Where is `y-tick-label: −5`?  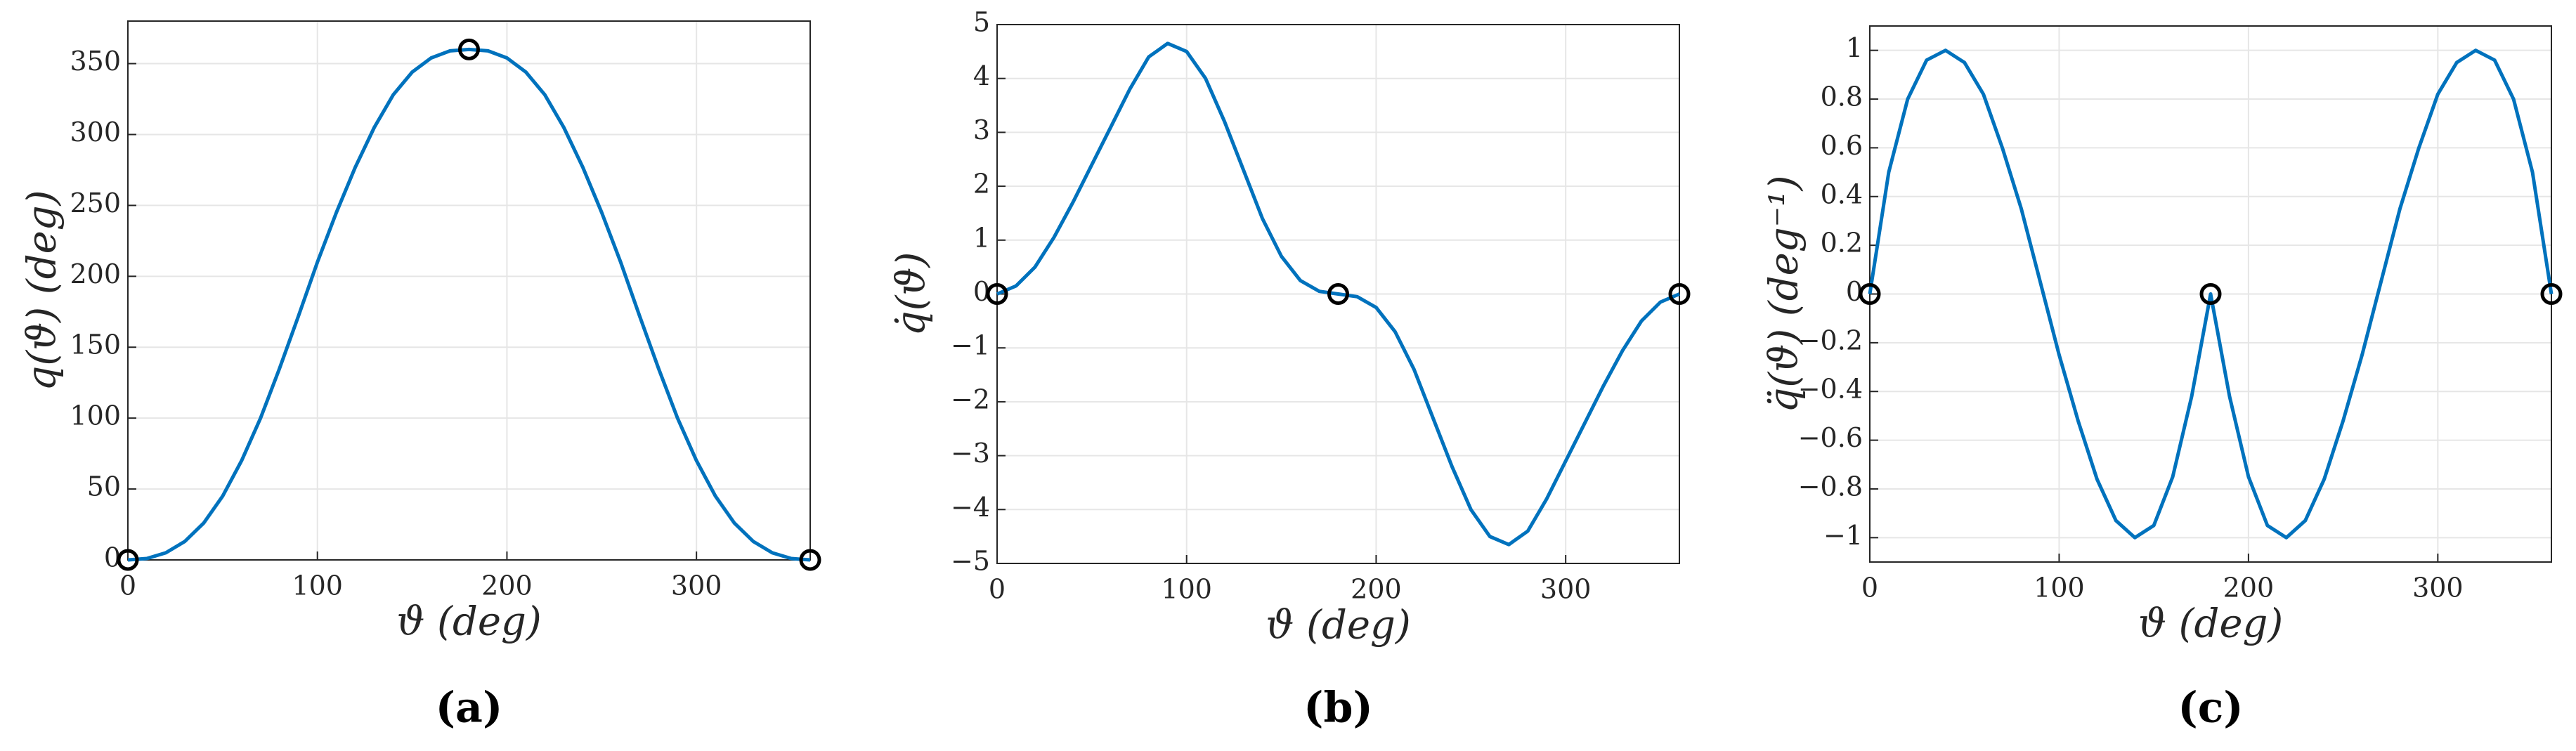
y-tick-label: −5 is located at coordinates (970, 561).